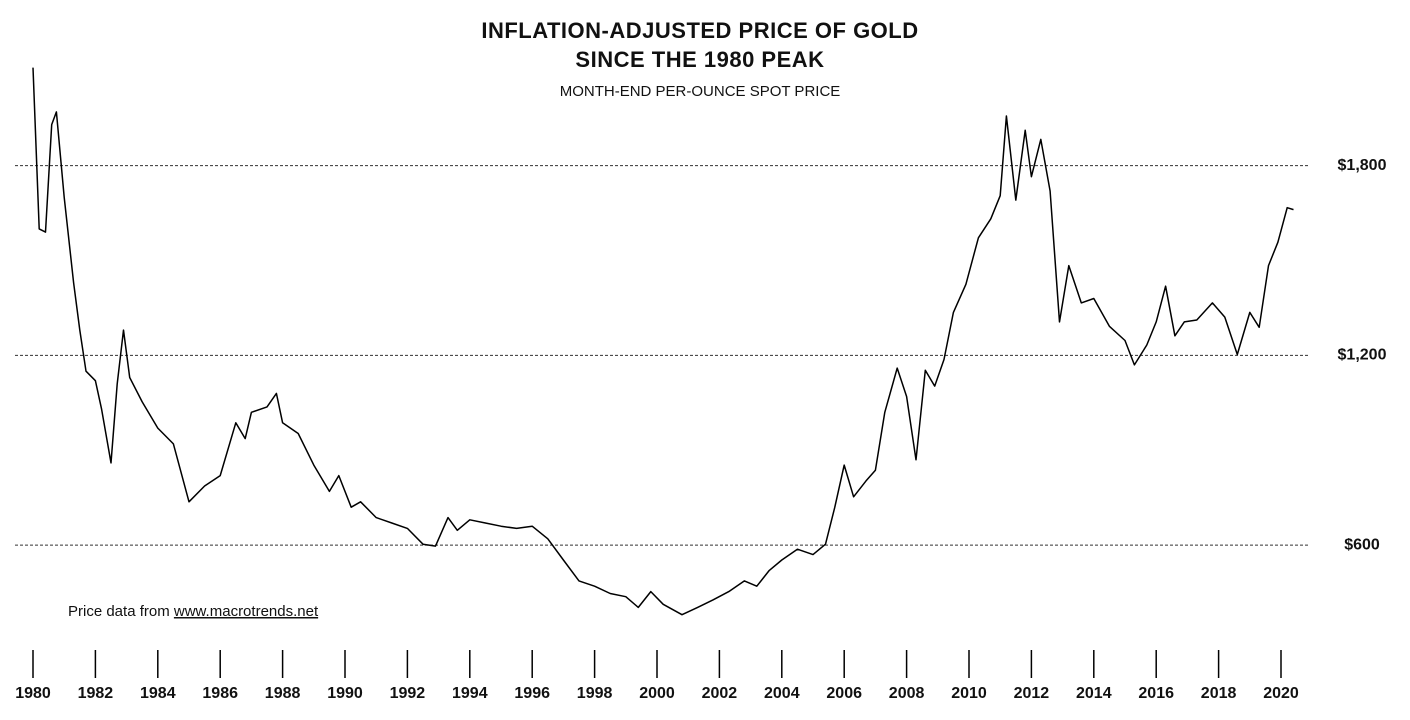 The image size is (1410, 720). I want to click on source-note: Price data from www.macrotrends.net, so click(193, 611).